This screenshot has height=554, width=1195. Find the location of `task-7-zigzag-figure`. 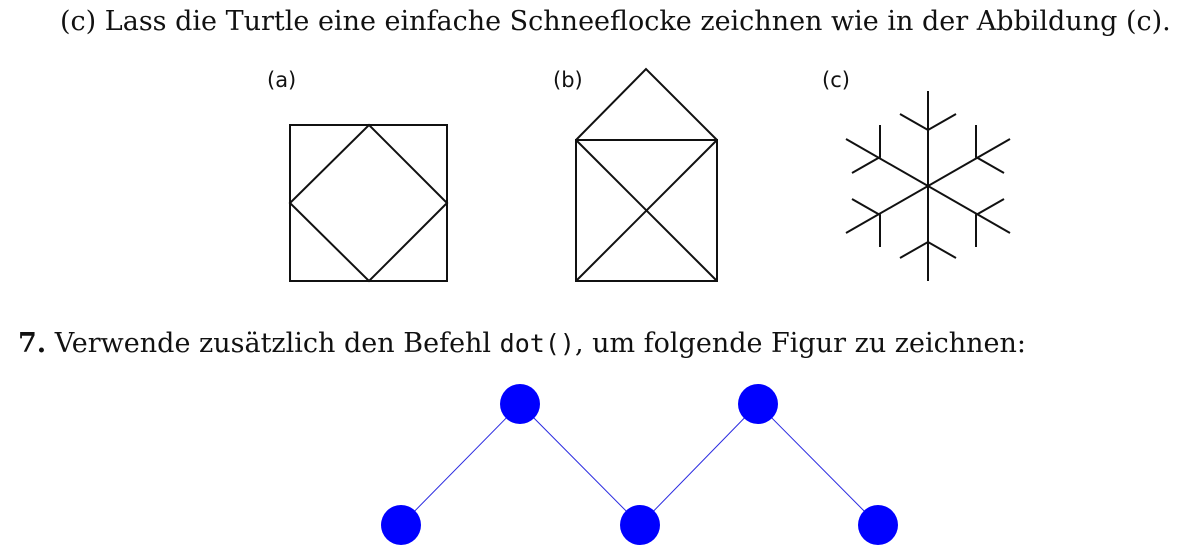

task-7-zigzag-figure is located at coordinates (639, 464).